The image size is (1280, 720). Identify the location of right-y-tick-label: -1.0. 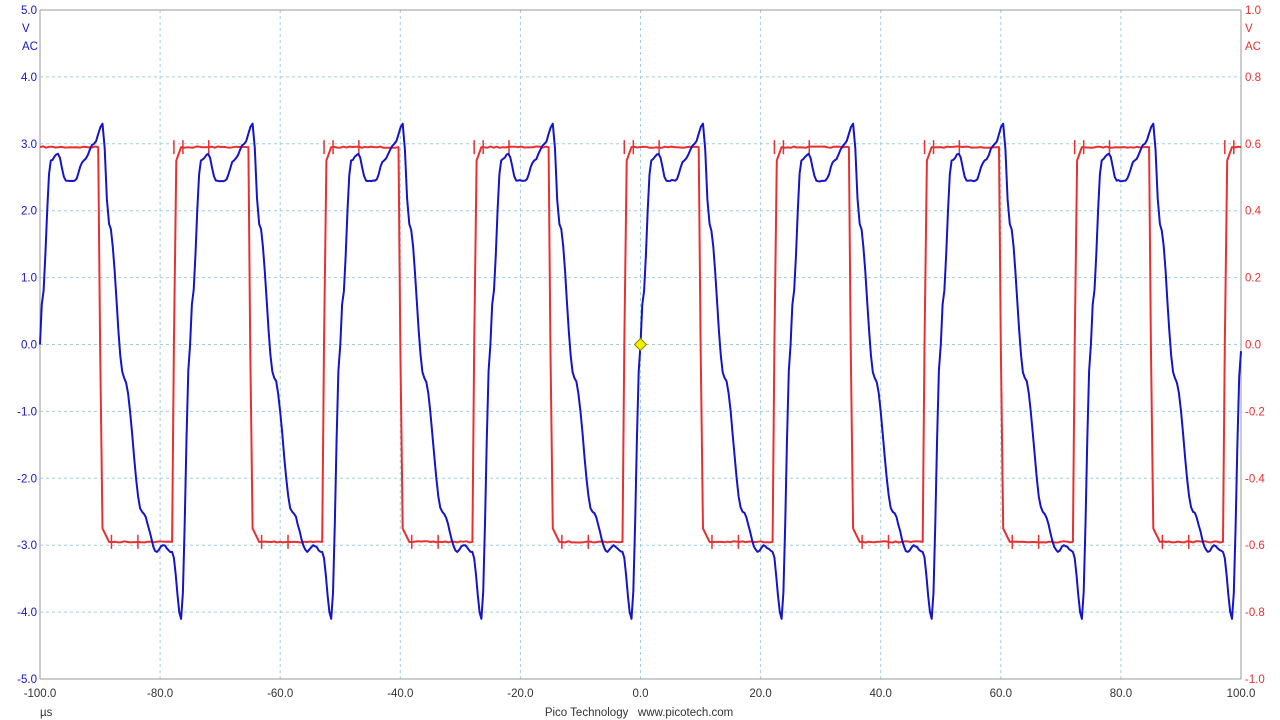
(1255, 680).